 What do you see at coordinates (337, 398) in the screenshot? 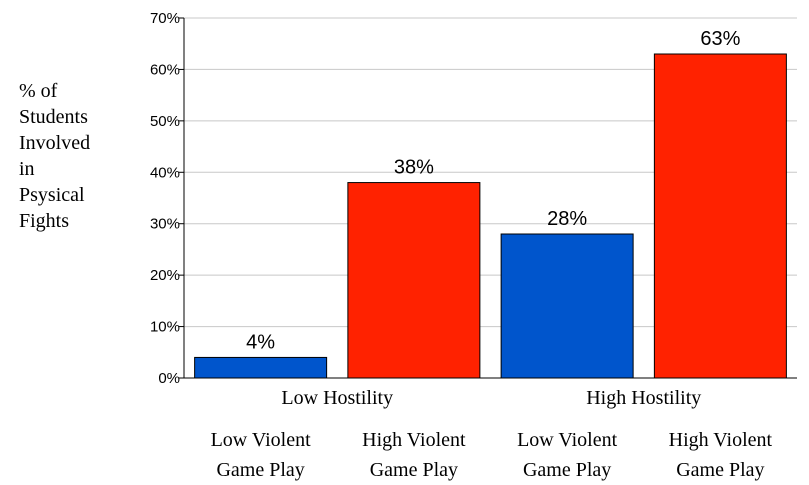
I see `group-label: Low Hostility` at bounding box center [337, 398].